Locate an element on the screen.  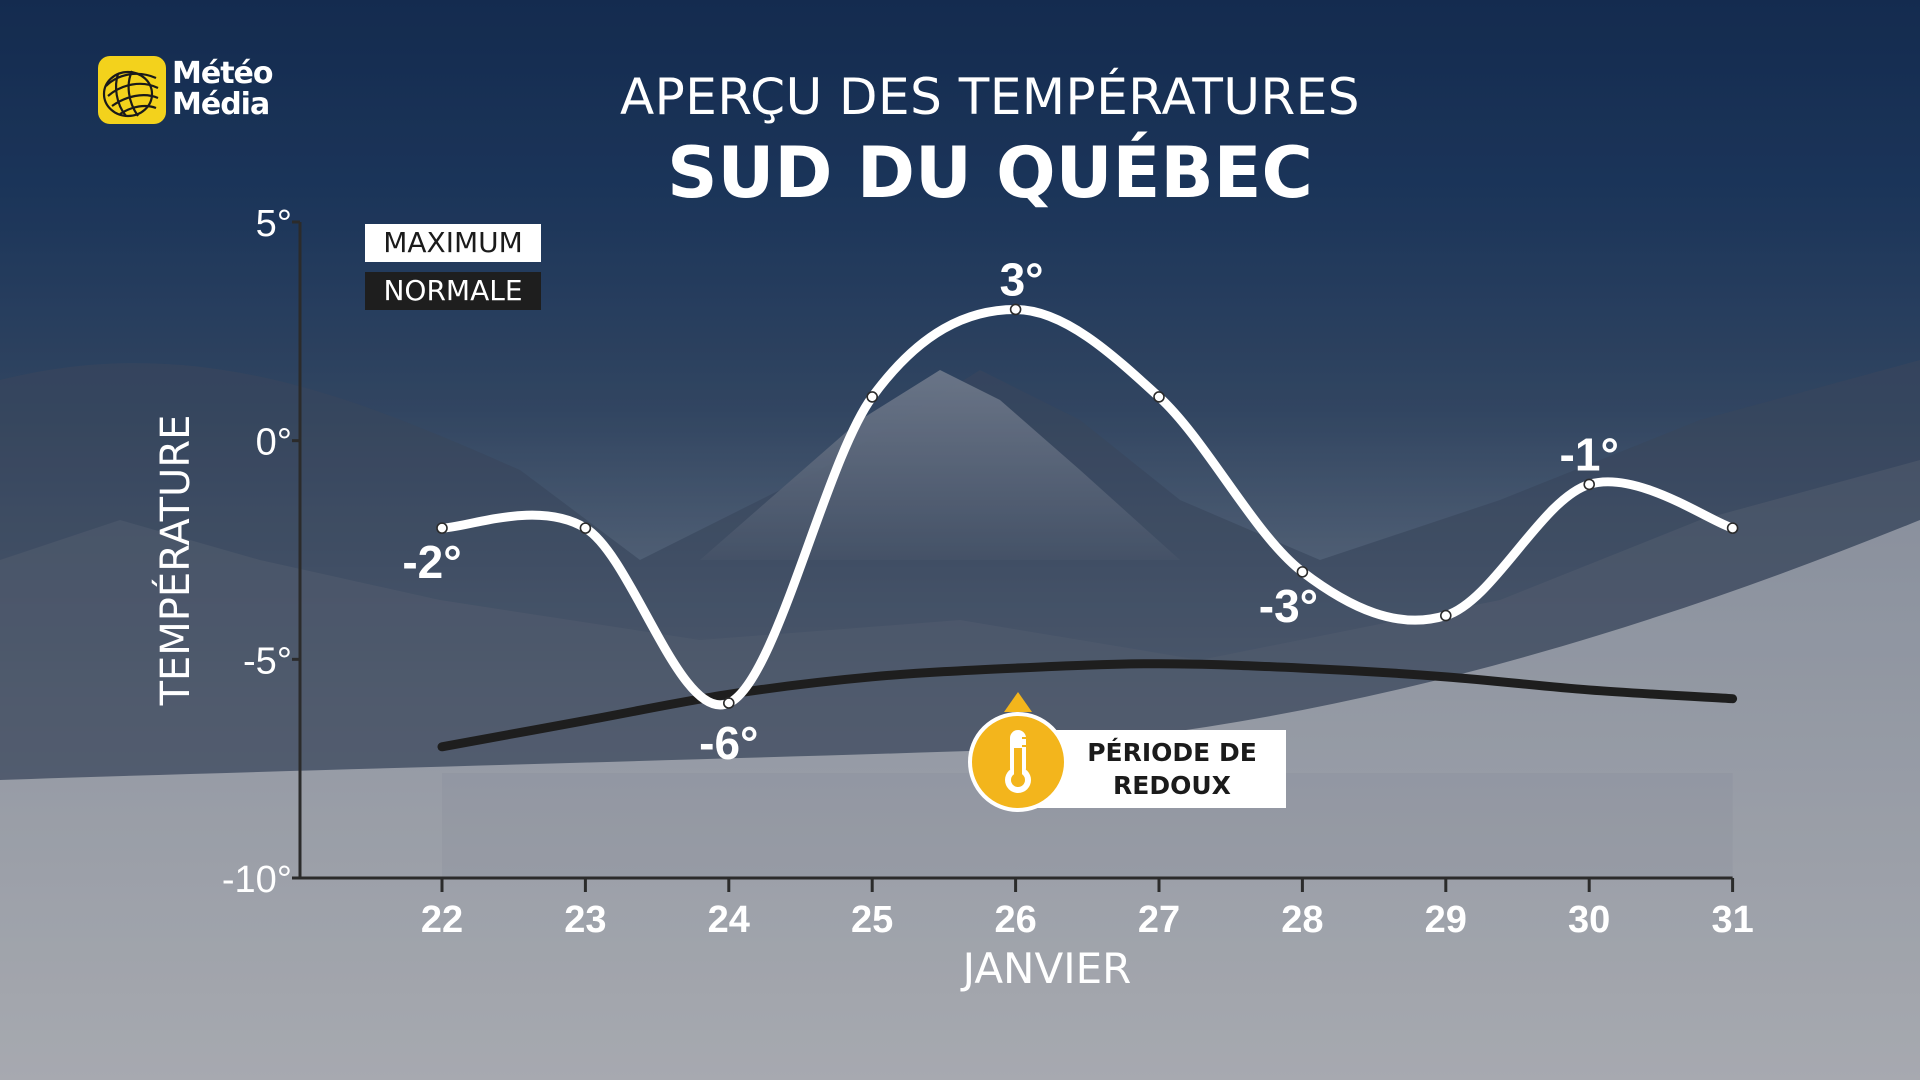
data-label: -2° is located at coordinates (431, 562).